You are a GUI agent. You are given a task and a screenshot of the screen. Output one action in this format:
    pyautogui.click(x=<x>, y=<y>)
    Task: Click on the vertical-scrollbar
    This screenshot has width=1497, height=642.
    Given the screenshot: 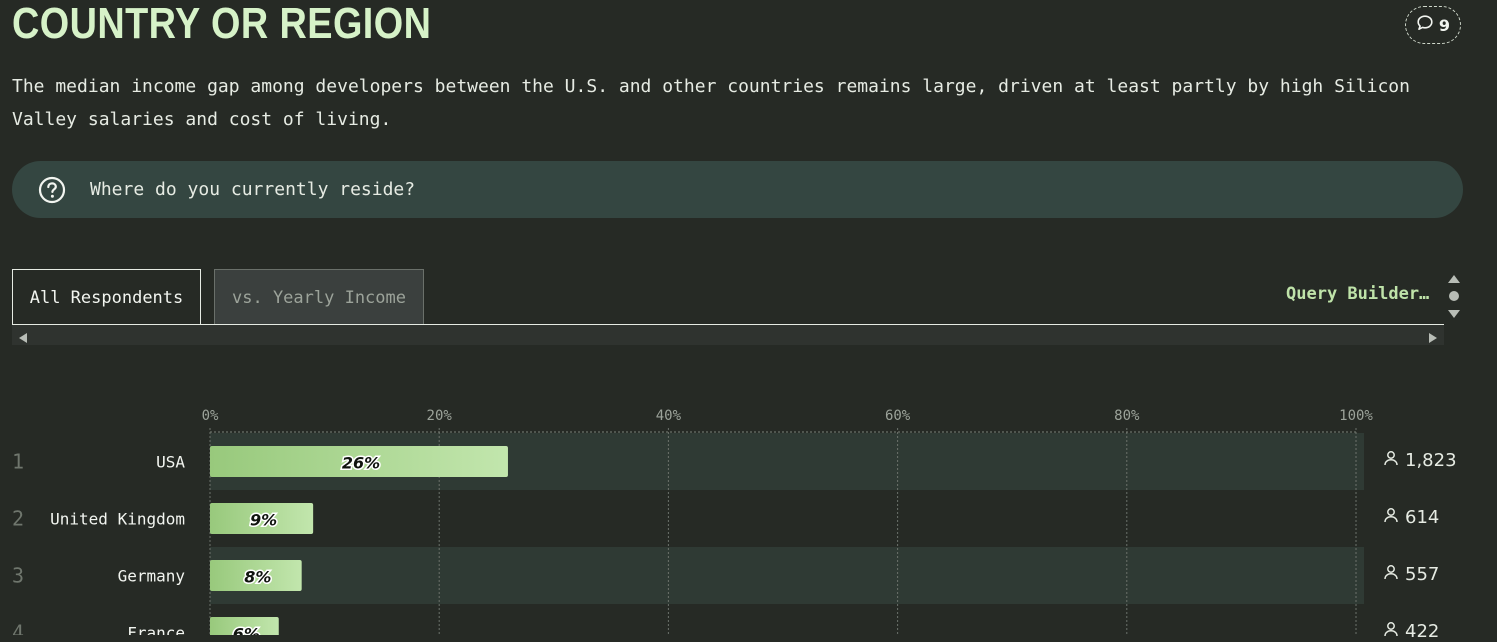 What is the action you would take?
    pyautogui.click(x=1454, y=297)
    